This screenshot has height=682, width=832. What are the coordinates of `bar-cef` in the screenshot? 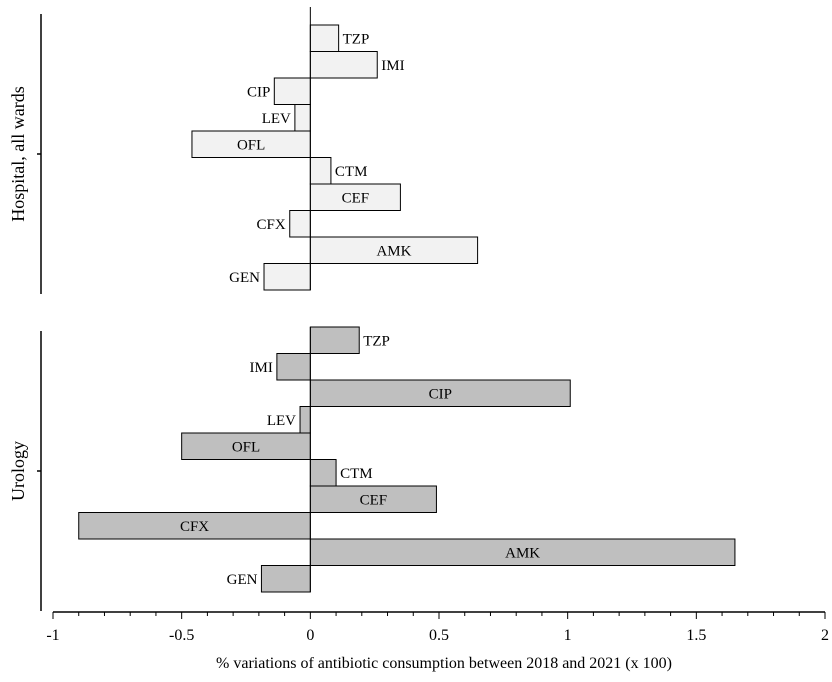 It's located at (355, 197).